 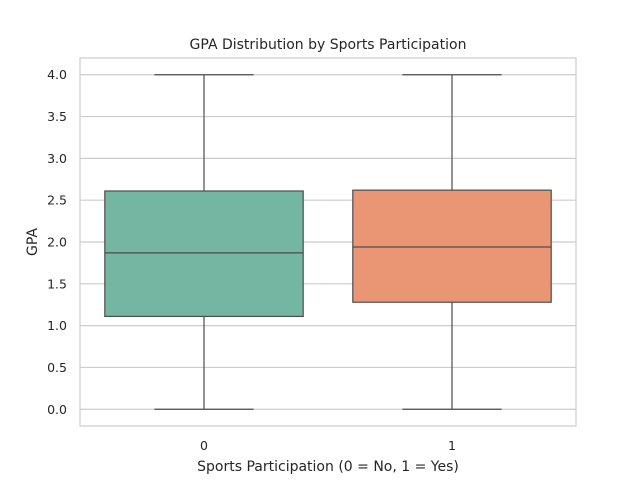 I want to click on x-axis-label: Sports Participation (0 = No, 1 = Yes), so click(x=328, y=467).